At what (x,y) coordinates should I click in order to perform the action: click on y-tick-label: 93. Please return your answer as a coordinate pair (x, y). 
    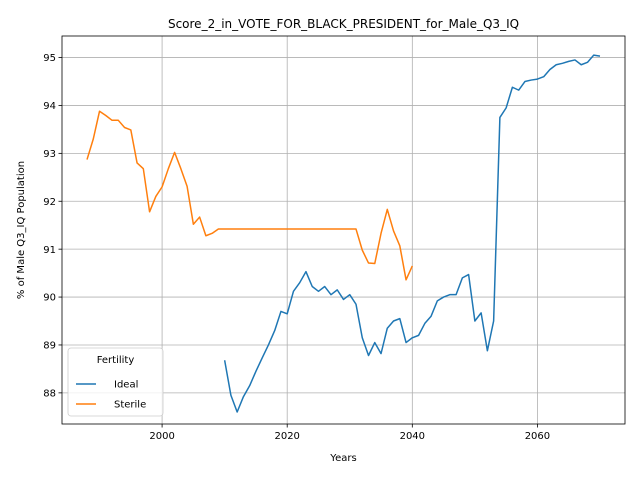
    Looking at the image, I should click on (49, 154).